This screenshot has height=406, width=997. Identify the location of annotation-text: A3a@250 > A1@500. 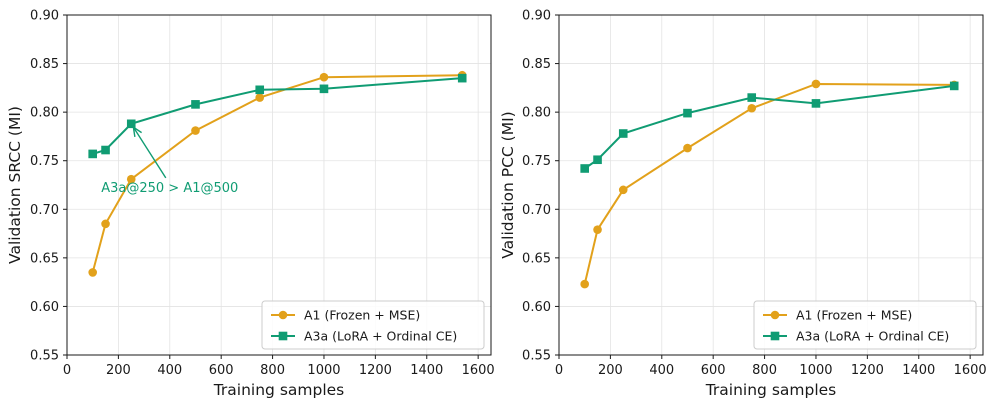
(169, 188).